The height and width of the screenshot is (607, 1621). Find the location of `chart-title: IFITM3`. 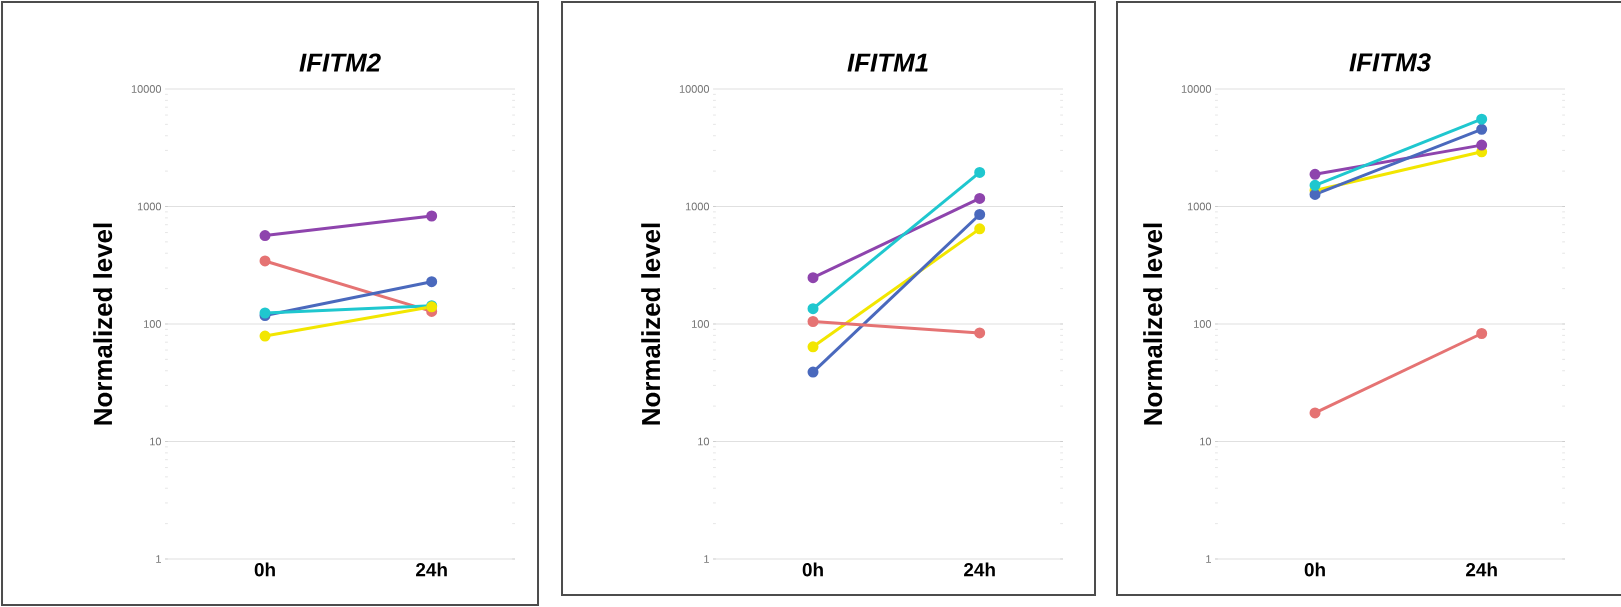

chart-title: IFITM3 is located at coordinates (1390, 62).